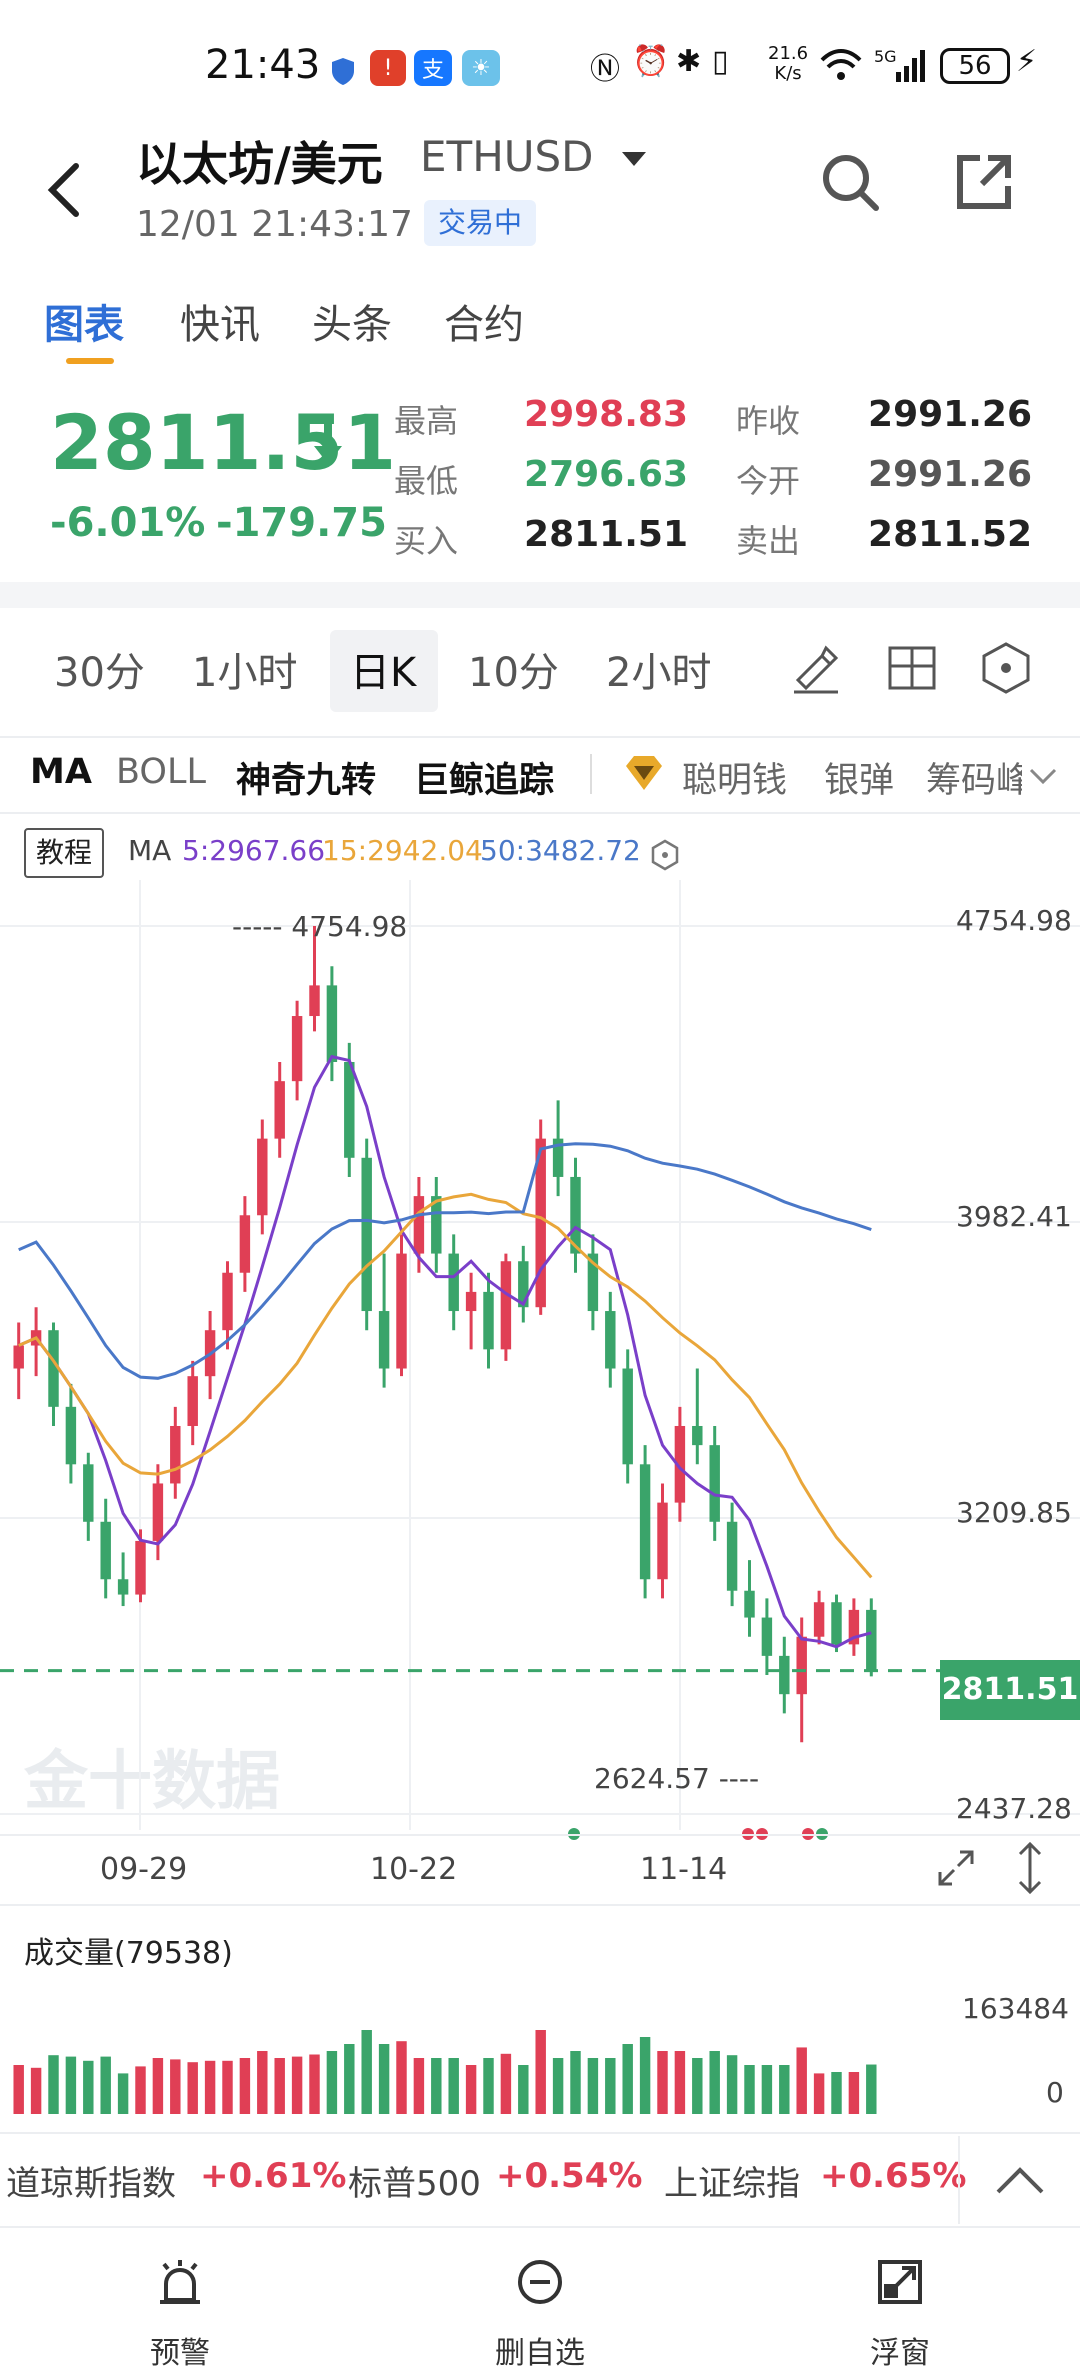  I want to click on charging-icon: ⚡, so click(1027, 61).